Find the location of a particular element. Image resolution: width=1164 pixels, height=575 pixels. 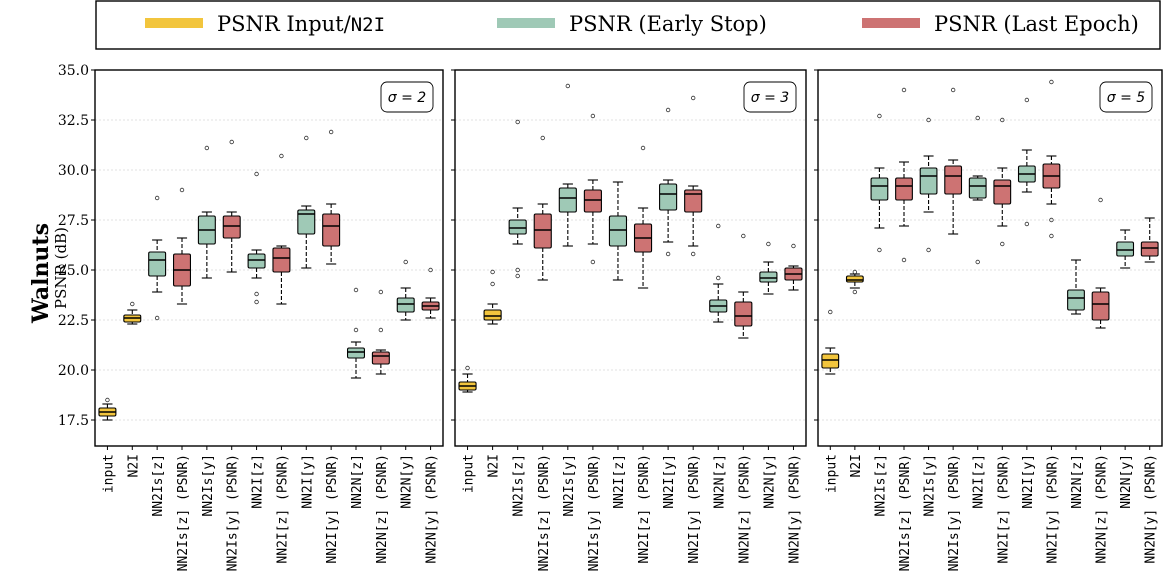

x-tick-label: NN2I[y] (PSNR) is located at coordinates (694, 509).